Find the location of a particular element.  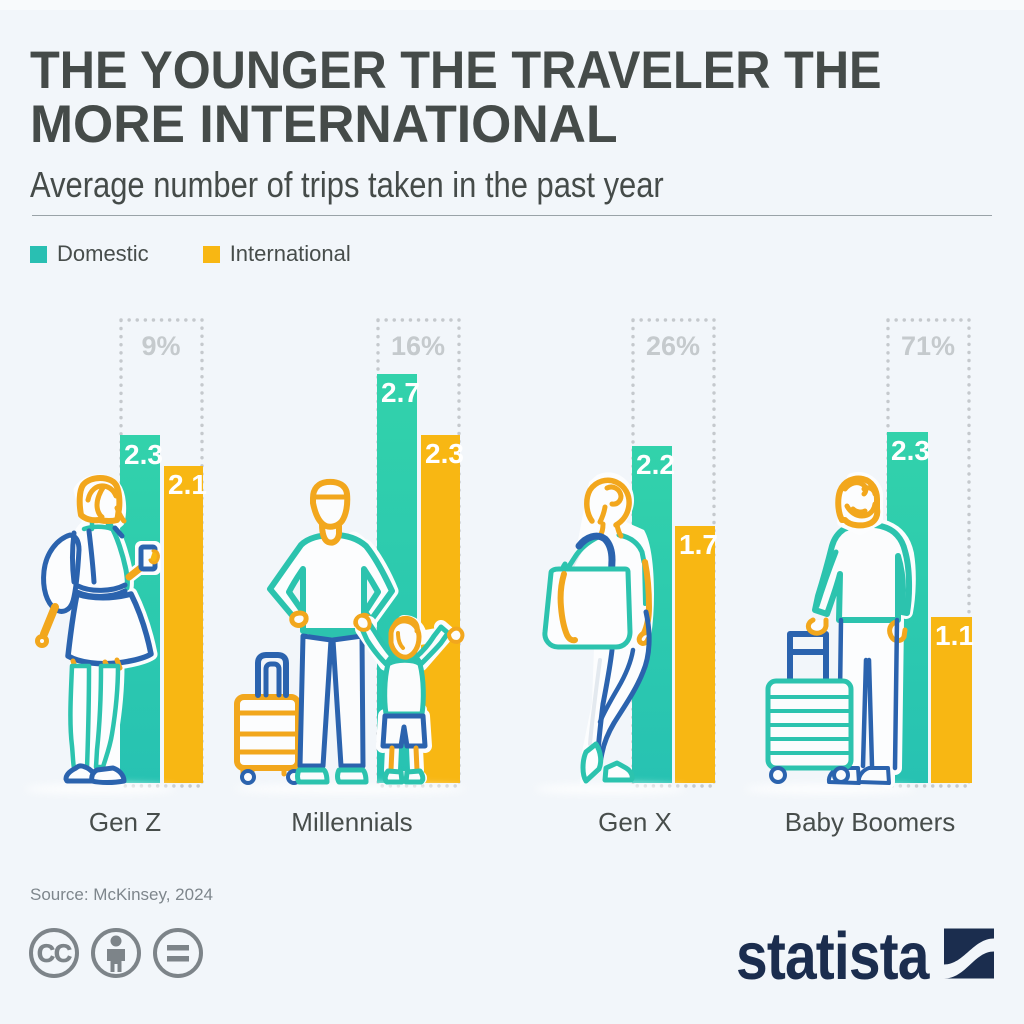

svg-text: 71% is located at coordinates (928, 346).